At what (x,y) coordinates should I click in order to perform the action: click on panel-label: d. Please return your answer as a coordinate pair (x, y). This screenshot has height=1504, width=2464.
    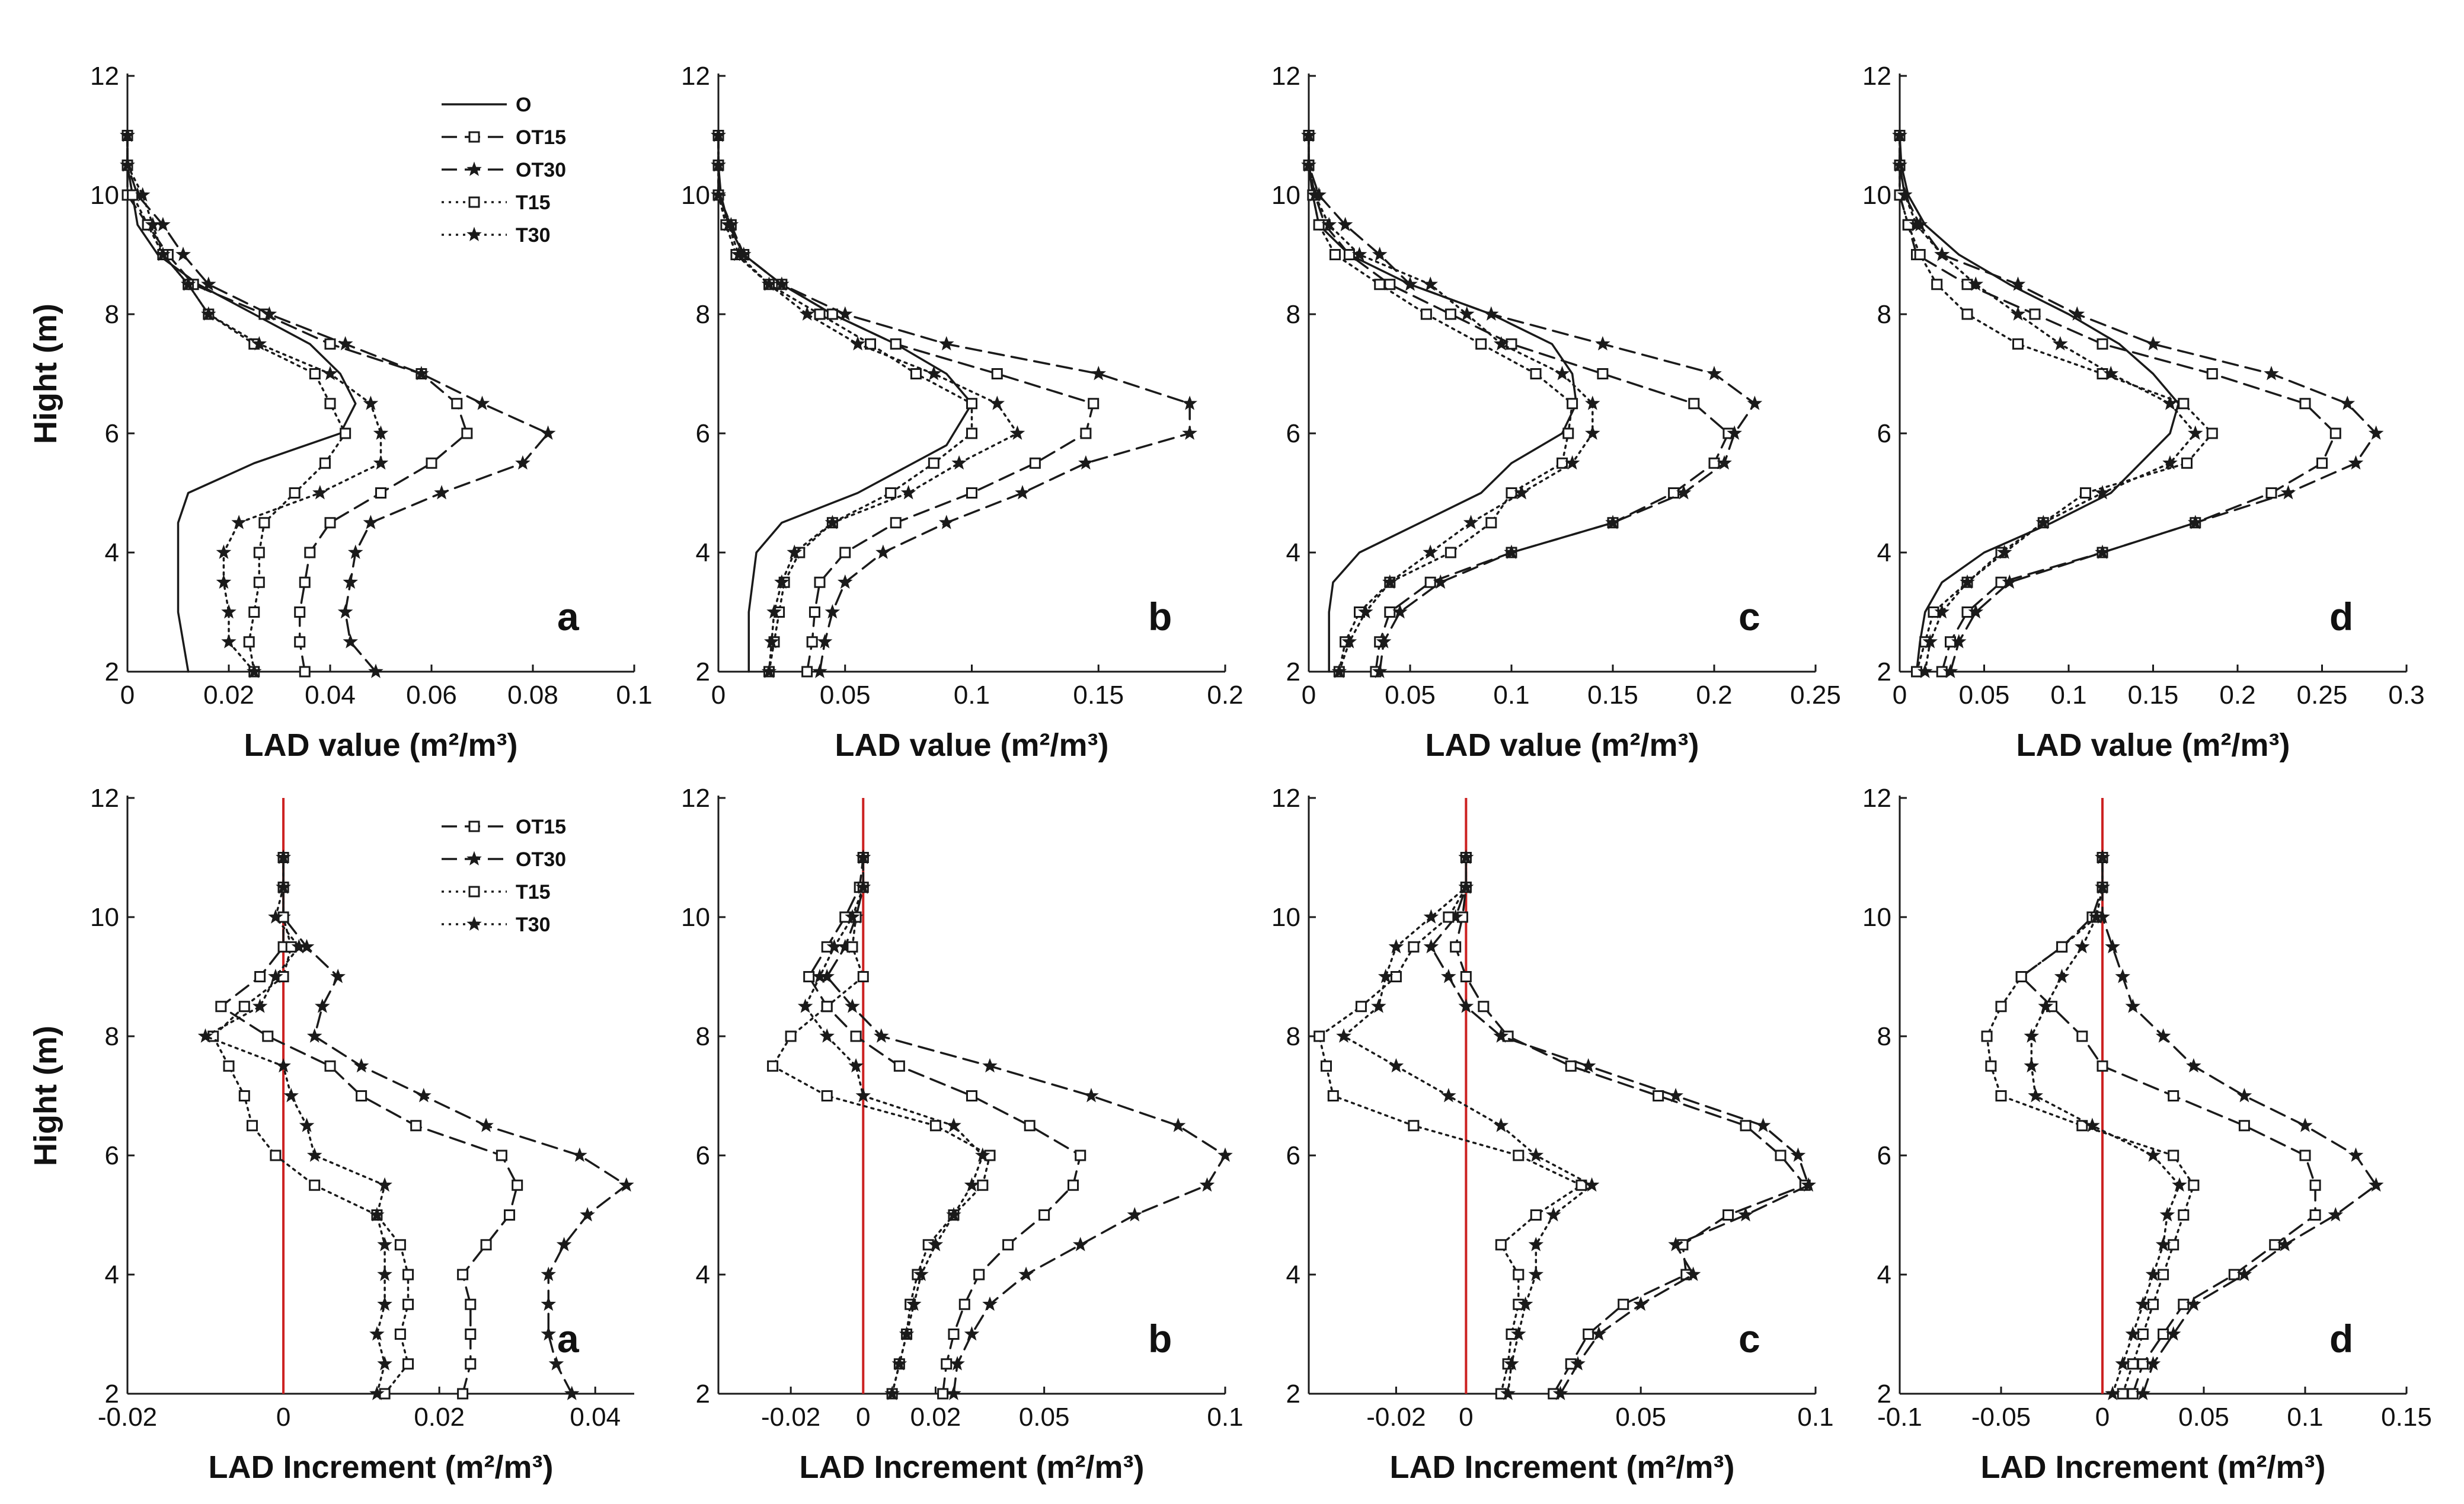
    Looking at the image, I should click on (2341, 617).